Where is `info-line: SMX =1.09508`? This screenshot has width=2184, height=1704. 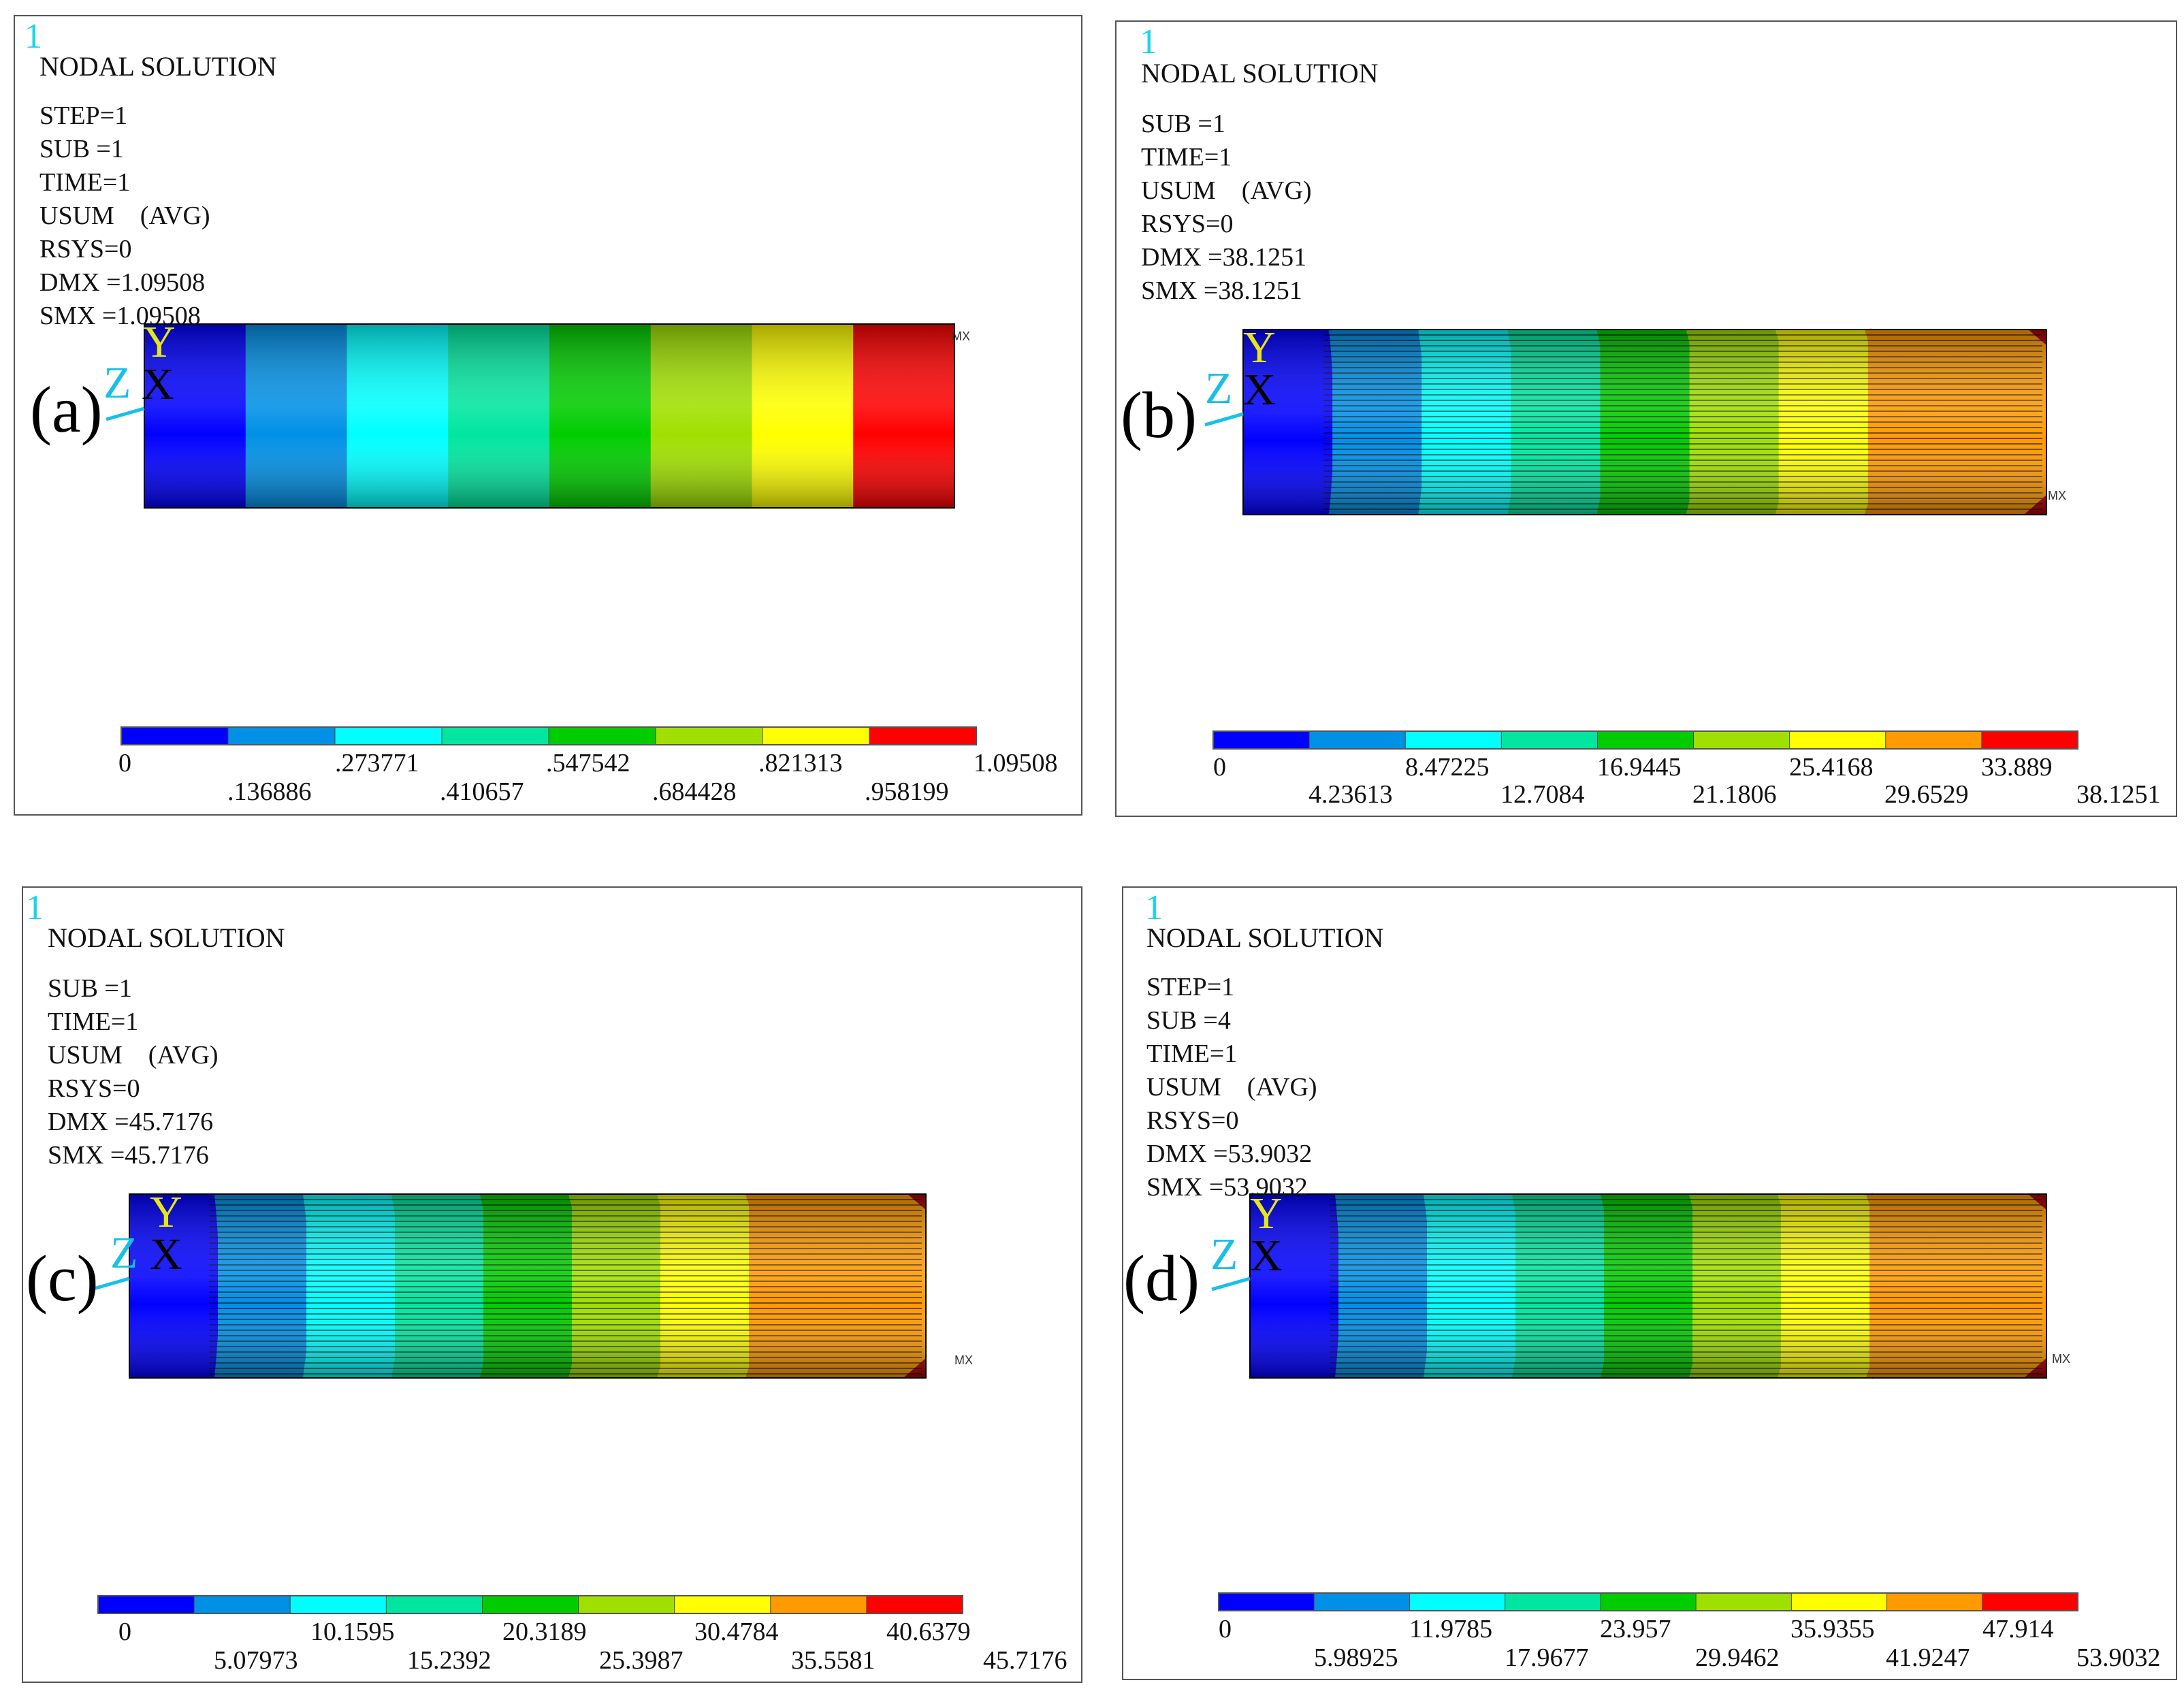
info-line: SMX =1.09508 is located at coordinates (120, 316).